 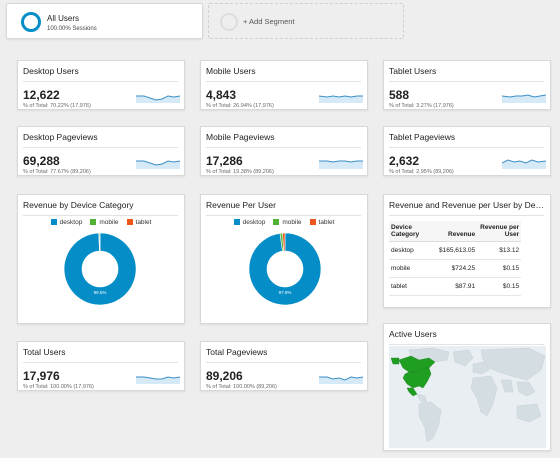 I want to click on metric-value: 17,976, so click(x=41, y=376).